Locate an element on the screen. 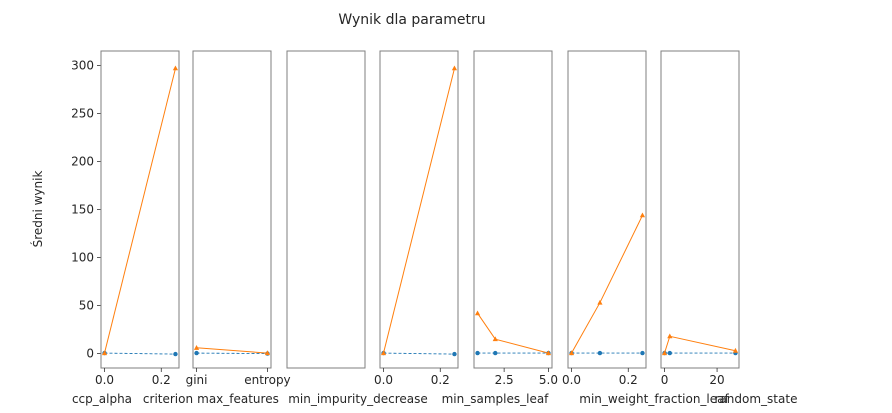 Image resolution: width=892 pixels, height=413 pixels. chart-title: Wynik dla parametru is located at coordinates (411, 20).